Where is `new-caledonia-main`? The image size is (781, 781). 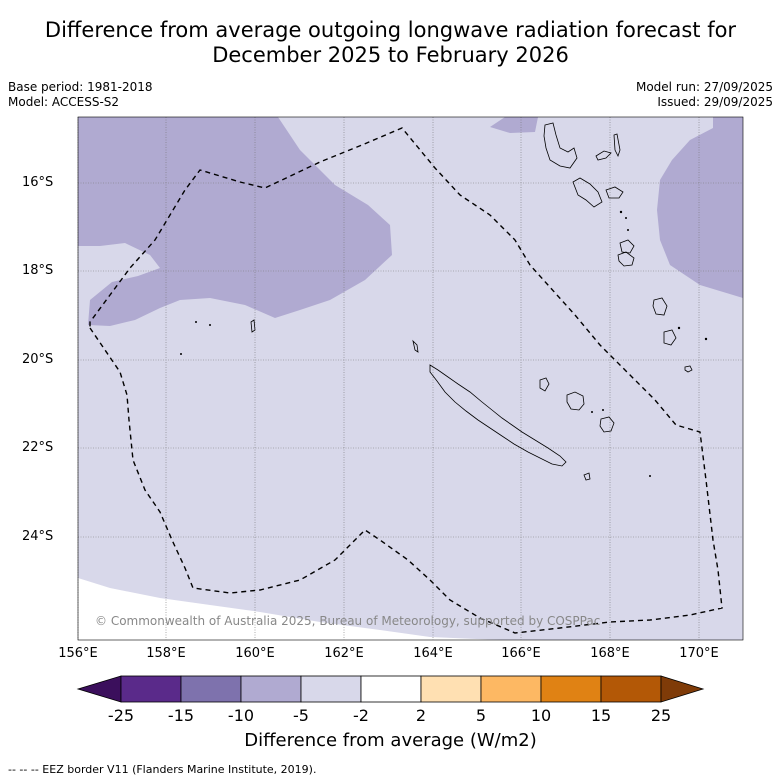 new-caledonia-main is located at coordinates (498, 415).